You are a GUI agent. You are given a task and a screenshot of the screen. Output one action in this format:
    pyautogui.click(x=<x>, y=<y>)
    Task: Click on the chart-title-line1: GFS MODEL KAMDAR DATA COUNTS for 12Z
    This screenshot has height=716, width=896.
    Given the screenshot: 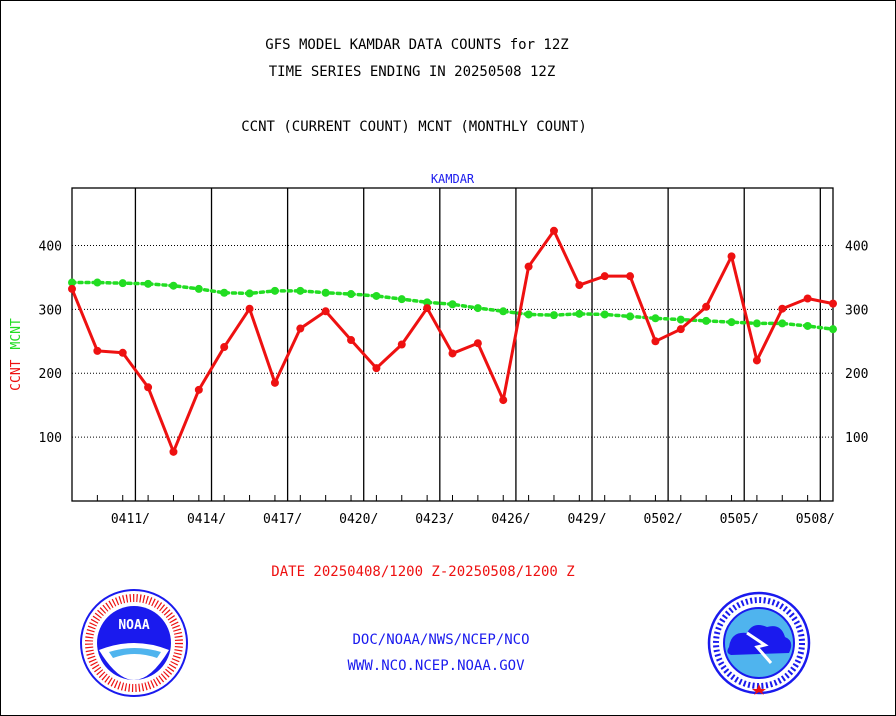 What is the action you would take?
    pyautogui.click(x=417, y=45)
    